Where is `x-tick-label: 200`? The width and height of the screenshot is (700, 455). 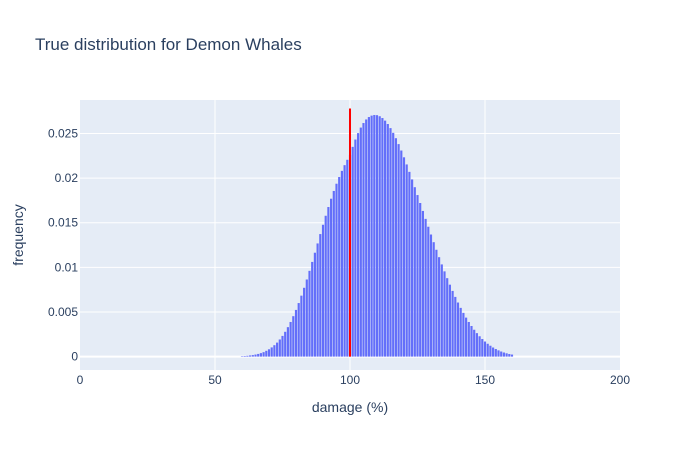
x-tick-label: 200 is located at coordinates (620, 380).